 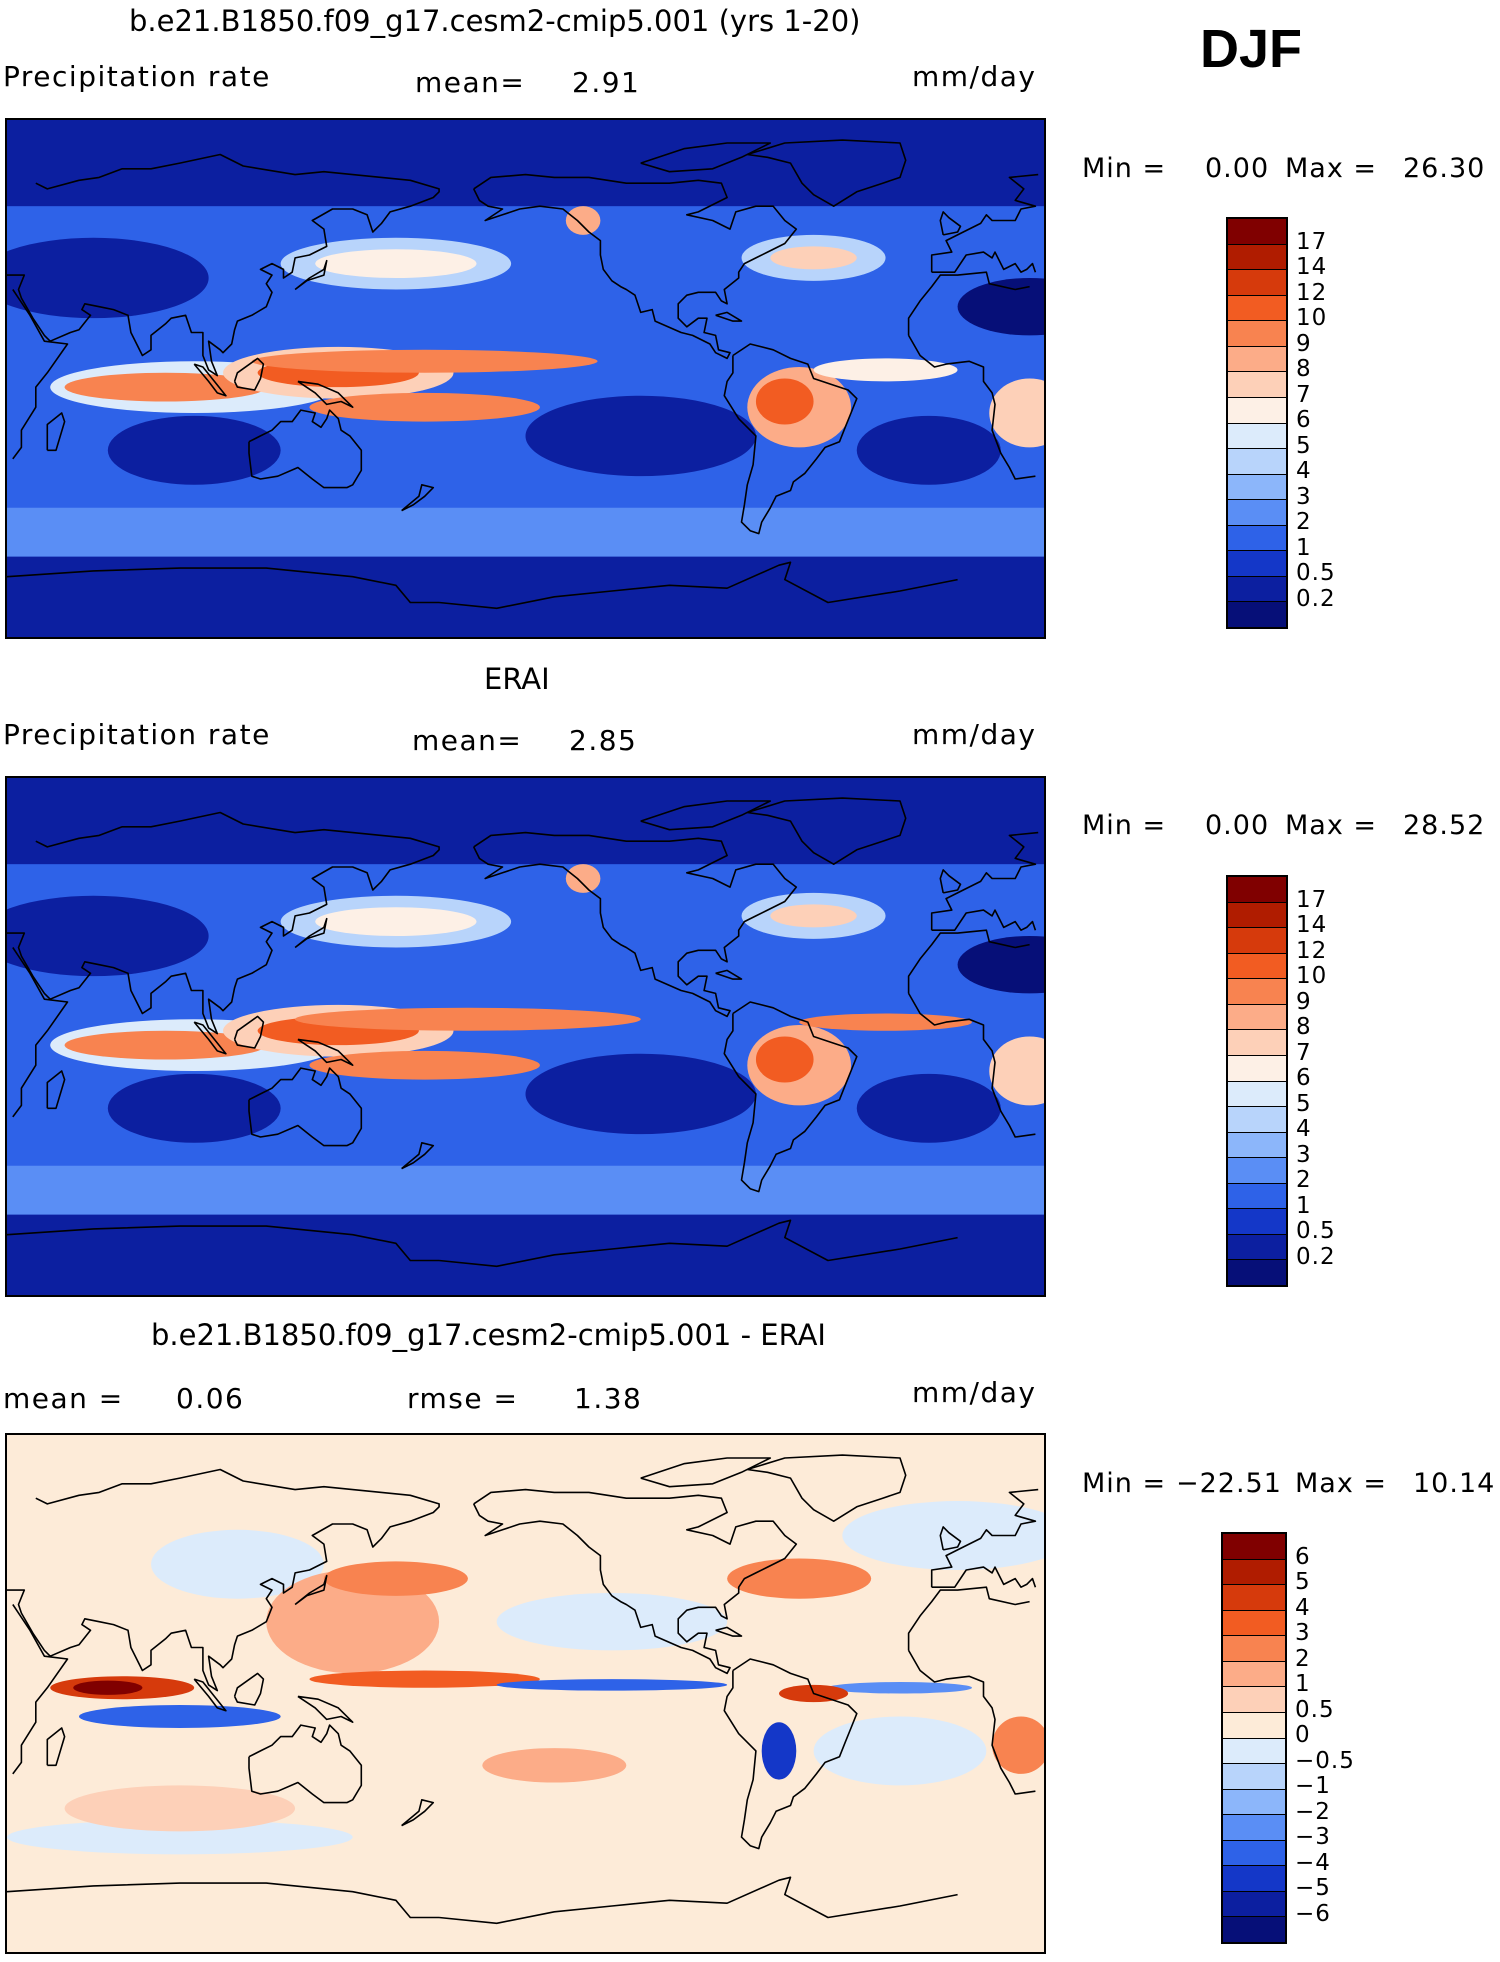 I want to click on colorbar-tick-label: −3, so click(x=1313, y=1837).